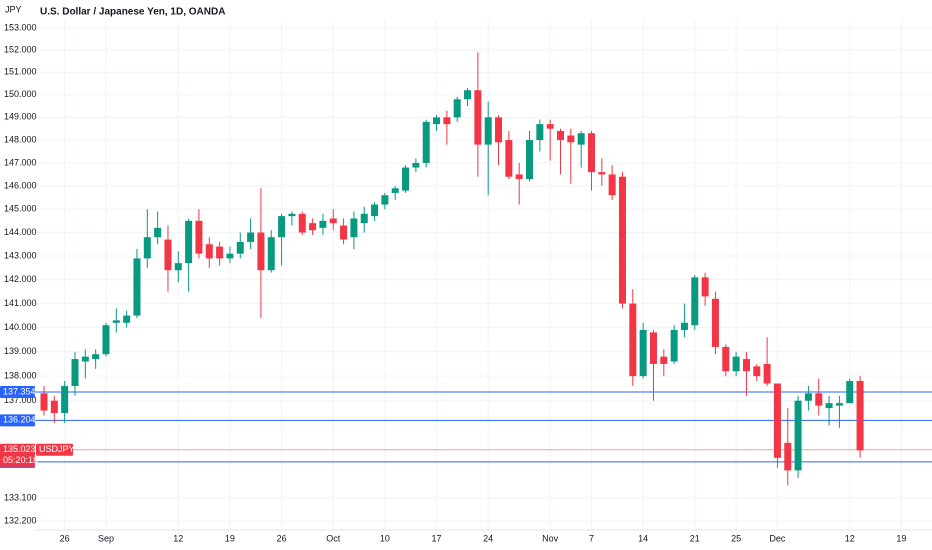 This screenshot has height=550, width=932. What do you see at coordinates (19, 449) in the screenshot?
I see `last-price-label: 135.023` at bounding box center [19, 449].